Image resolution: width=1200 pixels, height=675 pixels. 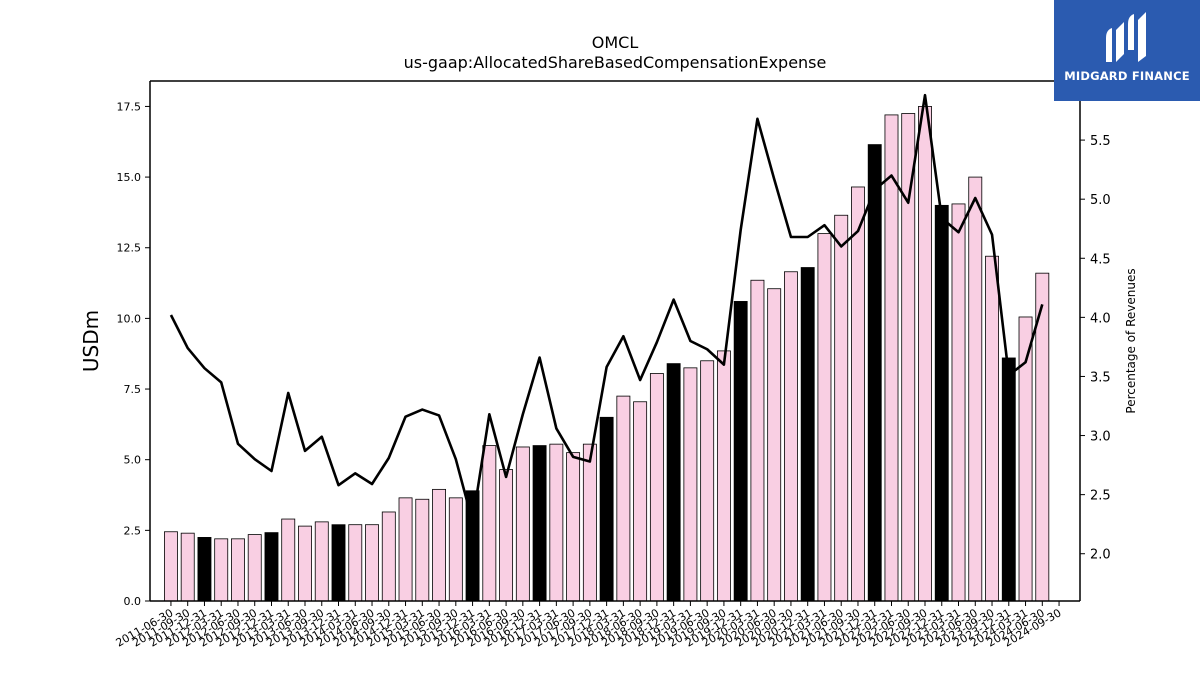 I want to click on y2-tick-label: 5.5, so click(x=1100, y=141).